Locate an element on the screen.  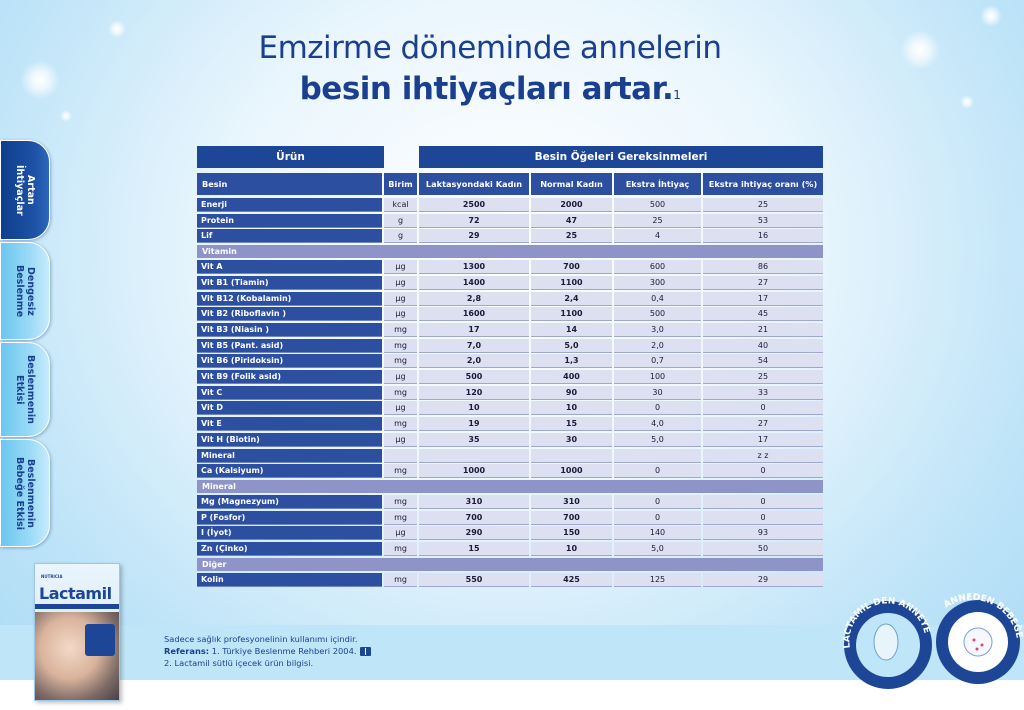
table-cell: 1600 is located at coordinates (474, 314).